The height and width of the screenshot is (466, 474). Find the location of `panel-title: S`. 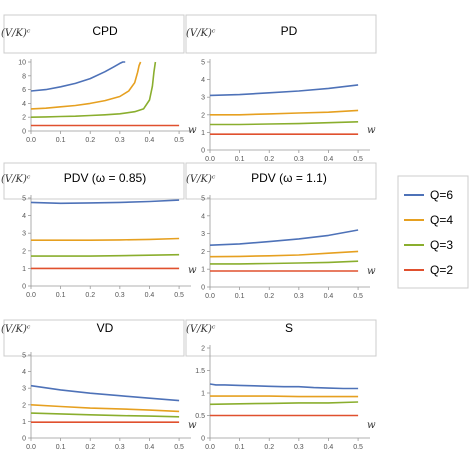

panel-title: S is located at coordinates (289, 328).